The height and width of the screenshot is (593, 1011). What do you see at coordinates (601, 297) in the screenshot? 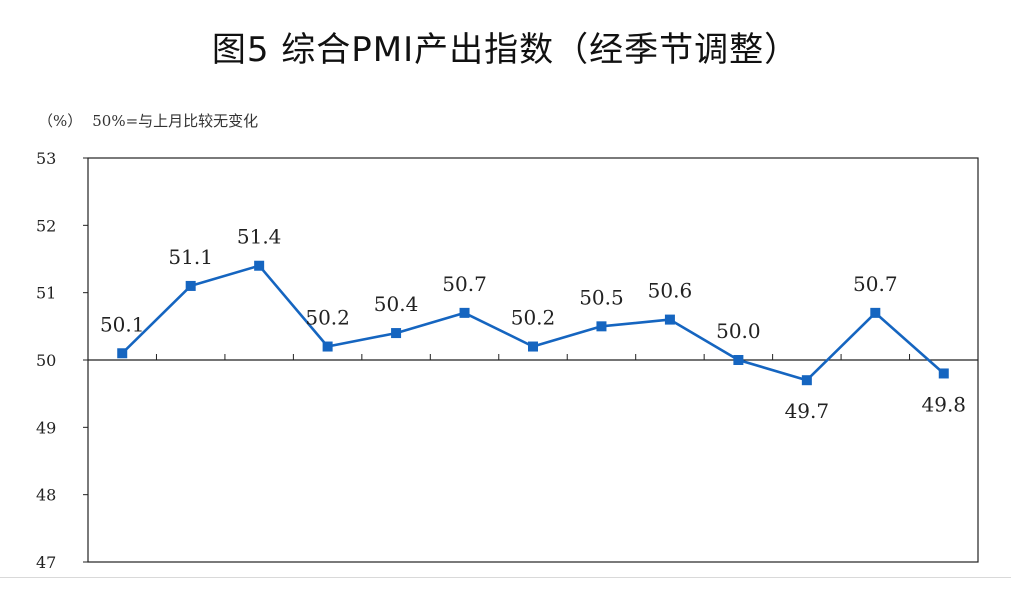
I see `data-label: 50.5` at bounding box center [601, 297].